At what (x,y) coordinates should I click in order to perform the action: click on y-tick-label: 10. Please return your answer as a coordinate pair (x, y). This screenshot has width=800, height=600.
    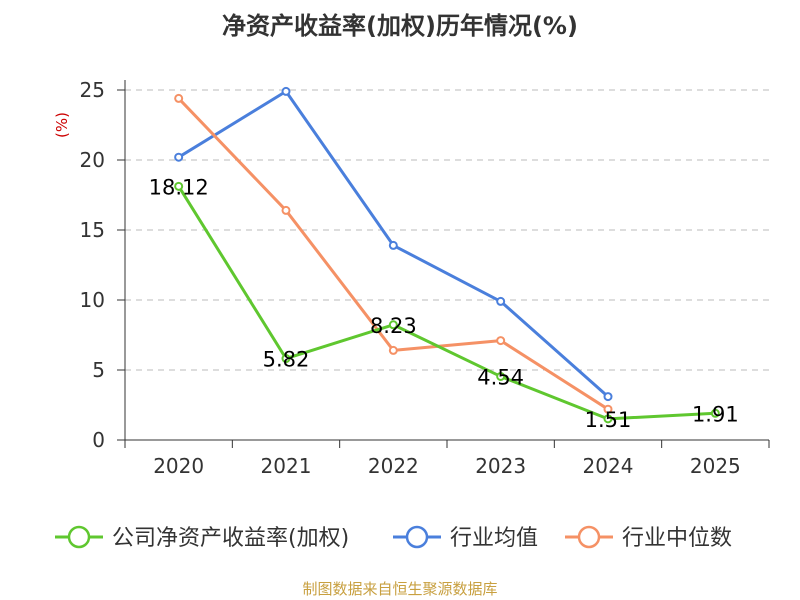
    Looking at the image, I should click on (92, 300).